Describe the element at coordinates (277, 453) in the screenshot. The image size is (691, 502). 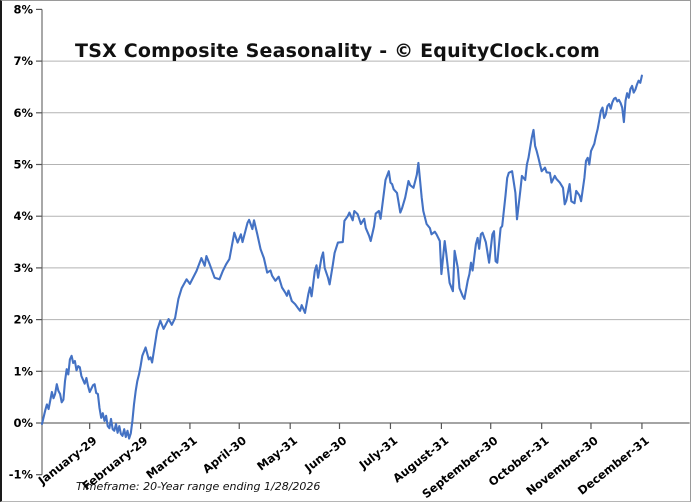
I see `x-tick-label: May-31` at that location.